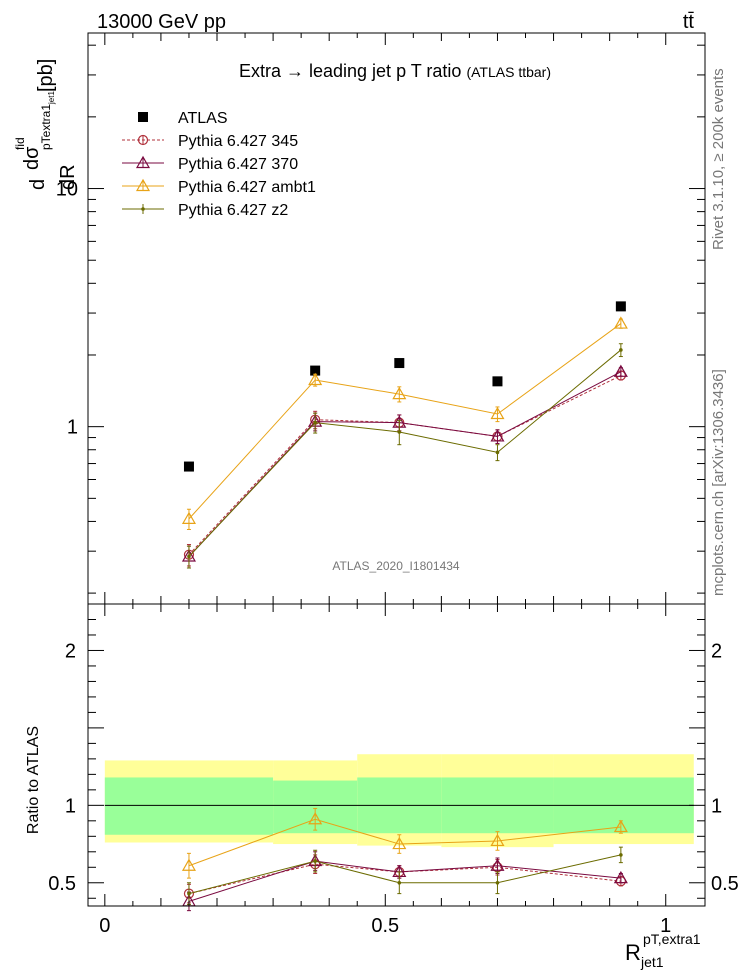 Image resolution: width=746 pixels, height=972 pixels. Describe the element at coordinates (32, 158) in the screenshot. I see `ylabel-sigma: dσ` at that location.